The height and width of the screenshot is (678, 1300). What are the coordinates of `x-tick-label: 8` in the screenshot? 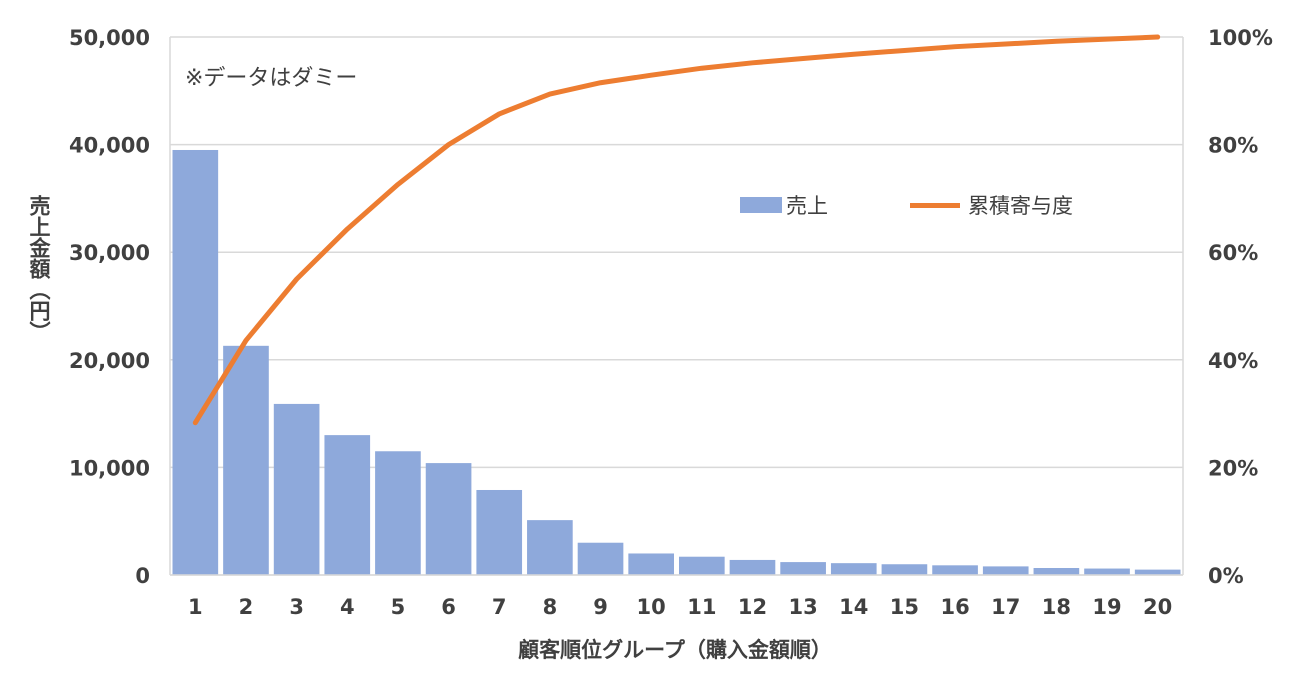 It's located at (550, 607).